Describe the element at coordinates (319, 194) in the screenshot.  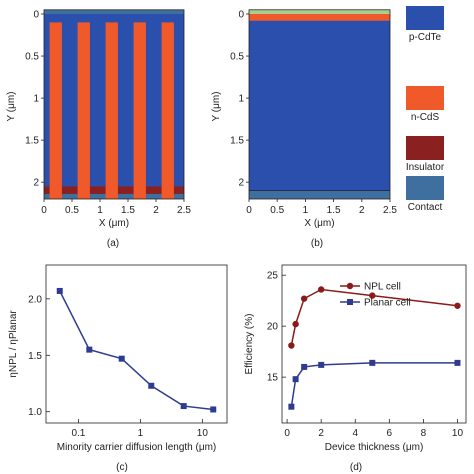
I see `bottom-contact-layer` at that location.